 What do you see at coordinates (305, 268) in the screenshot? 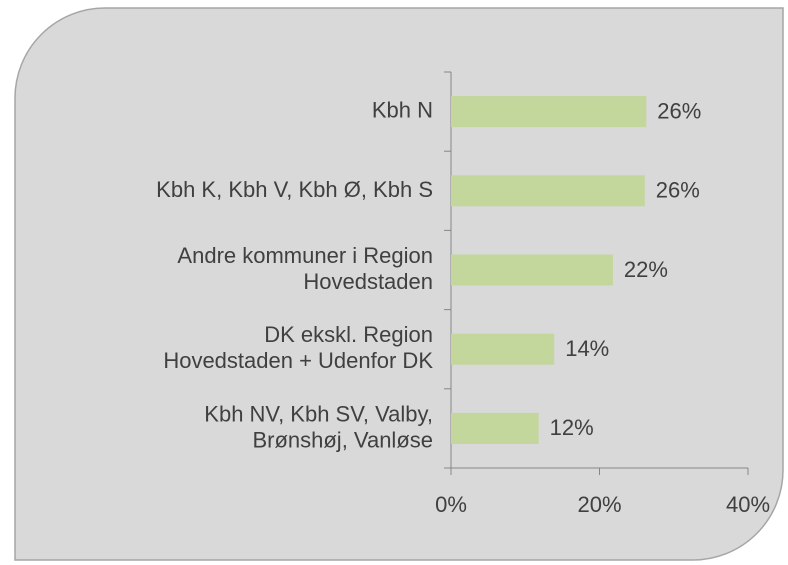
I see `category-label: Andre kommuner i Region Hovedstaden` at bounding box center [305, 268].